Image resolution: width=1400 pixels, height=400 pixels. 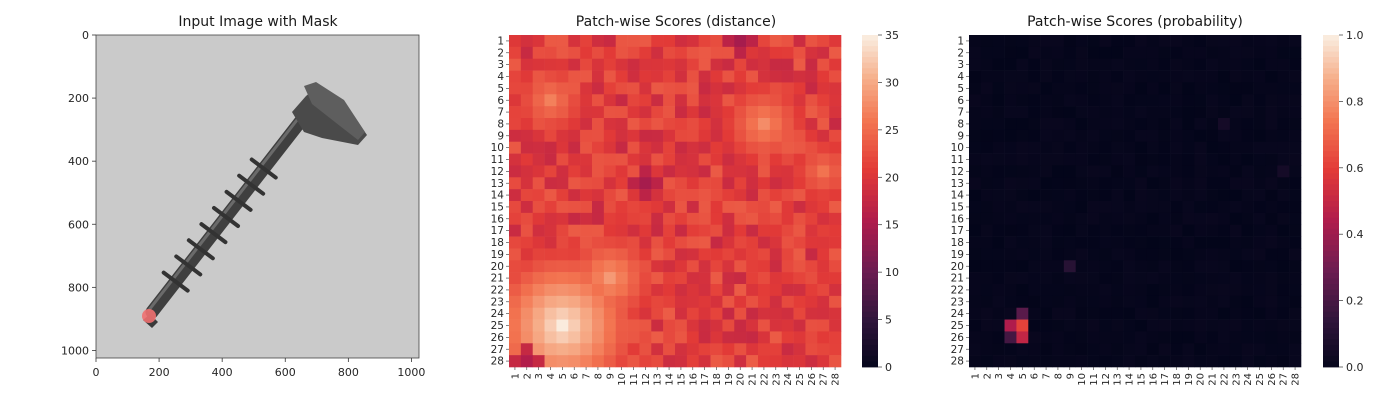 I want to click on x-tick-label: 600, so click(x=285, y=372).